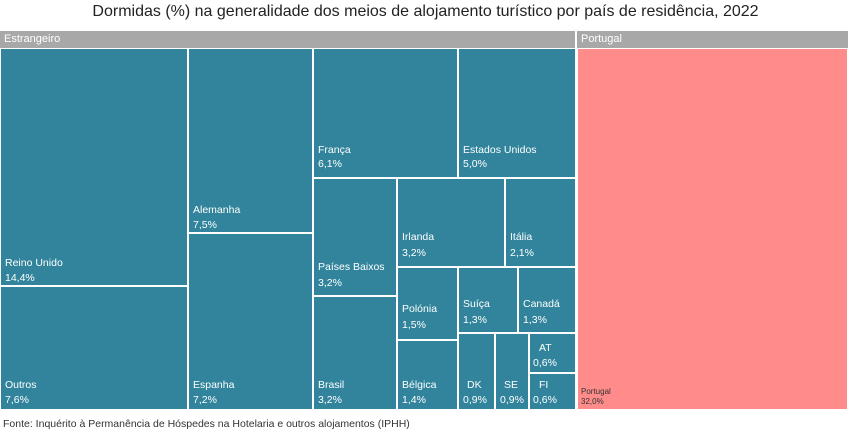 Image resolution: width=851 pixels, height=433 pixels. I want to click on label-dk-value: 0,9%, so click(475, 400).